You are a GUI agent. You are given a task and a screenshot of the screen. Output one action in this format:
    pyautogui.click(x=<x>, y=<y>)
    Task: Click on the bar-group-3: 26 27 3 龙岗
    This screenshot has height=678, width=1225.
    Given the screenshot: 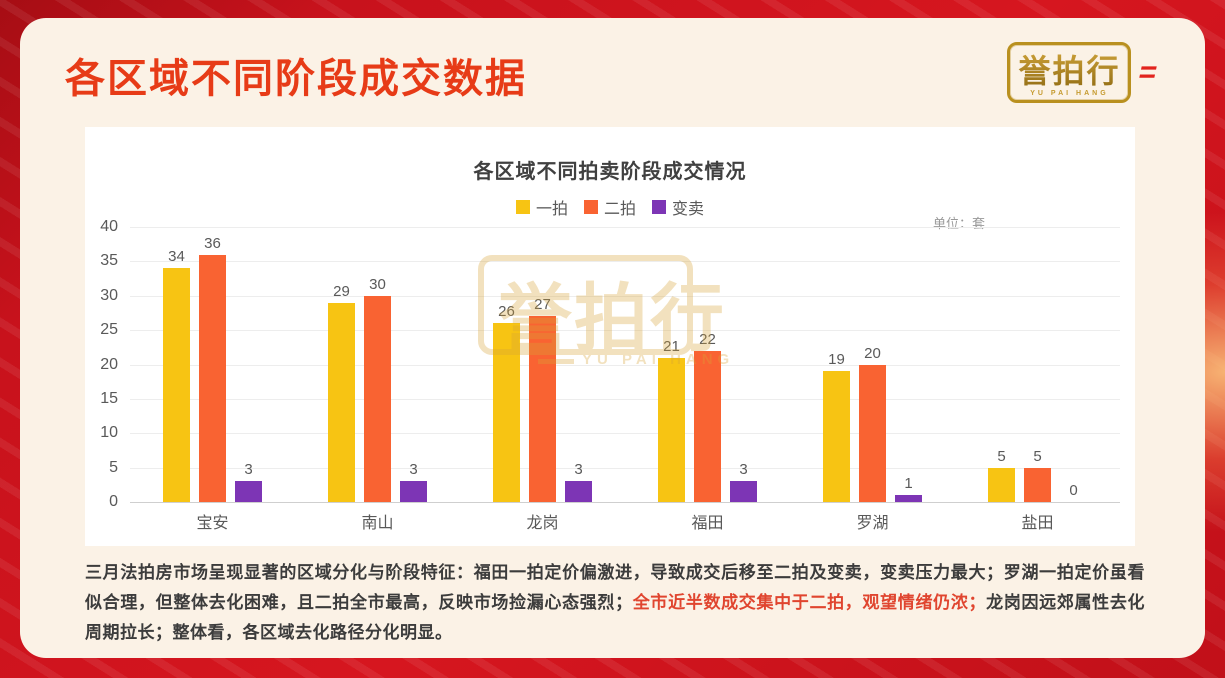 What is the action you would take?
    pyautogui.click(x=542, y=379)
    